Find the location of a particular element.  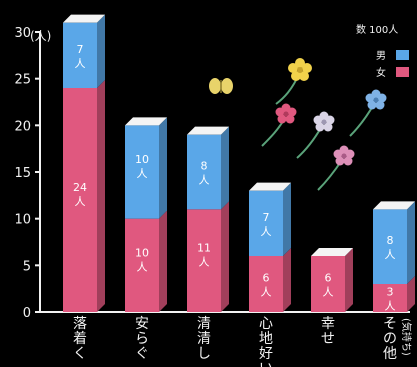

legend-male-swatch is located at coordinates (402, 55).